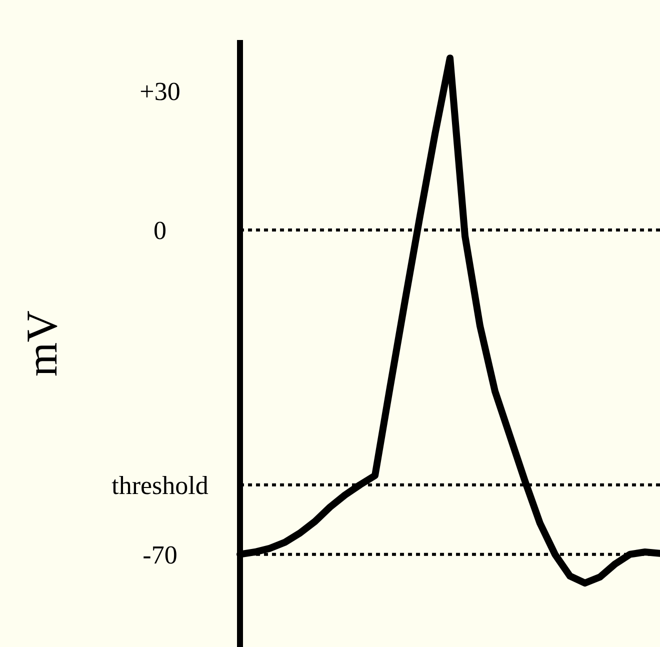 The image size is (660, 647). Describe the element at coordinates (42, 343) in the screenshot. I see `y-axis-title: mV` at that location.